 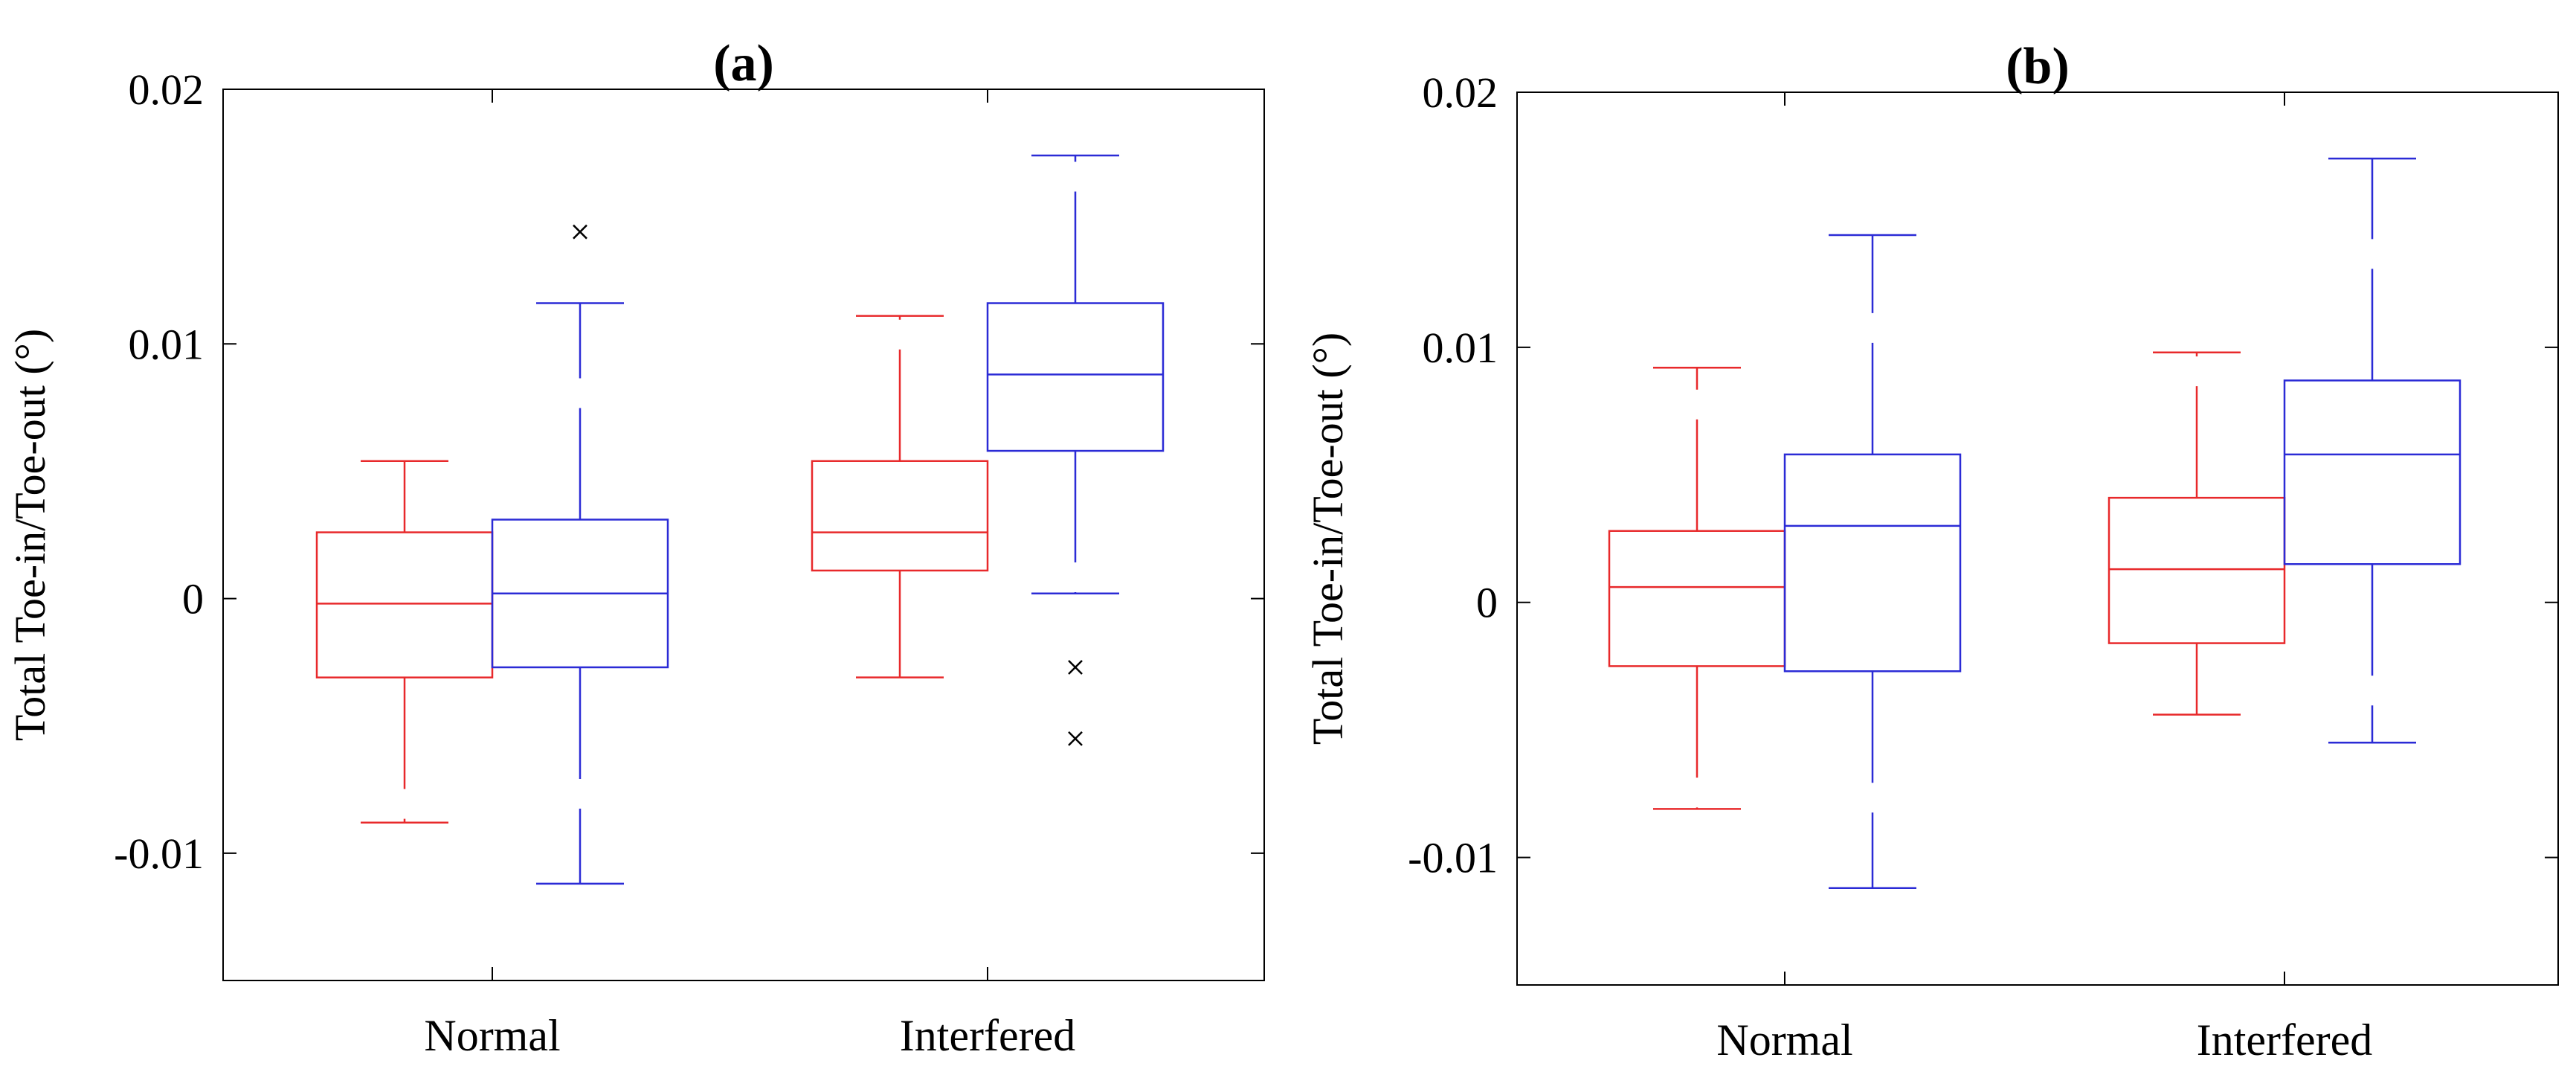 I want to click on title-letter: b, so click(x=2037, y=66).